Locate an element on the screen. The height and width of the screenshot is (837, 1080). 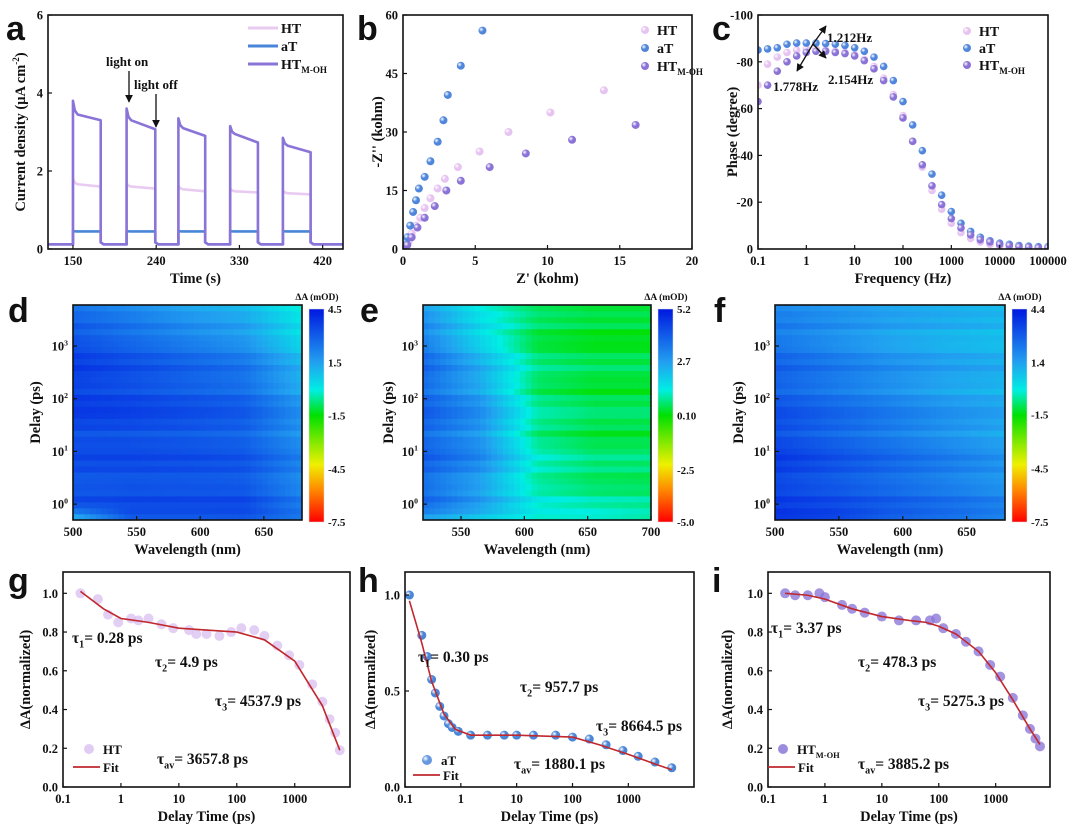
tau-annotation: τ1= 3.37 ps is located at coordinates (806, 630).